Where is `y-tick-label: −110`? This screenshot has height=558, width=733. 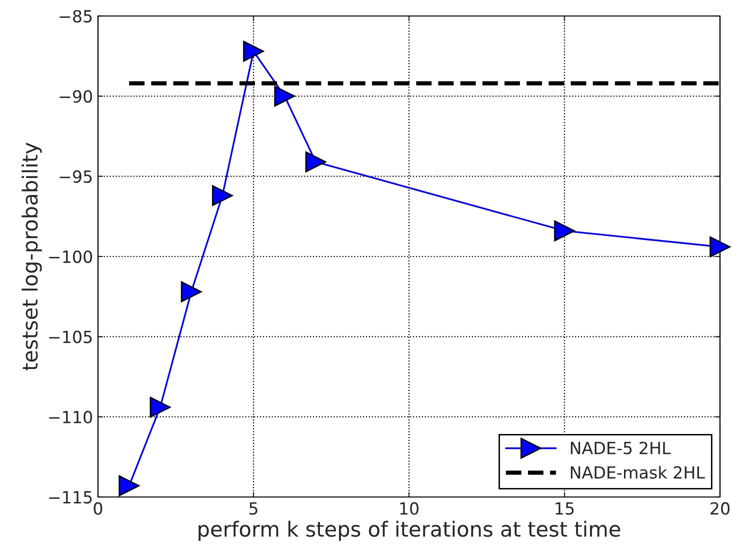 y-tick-label: −110 is located at coordinates (70, 417).